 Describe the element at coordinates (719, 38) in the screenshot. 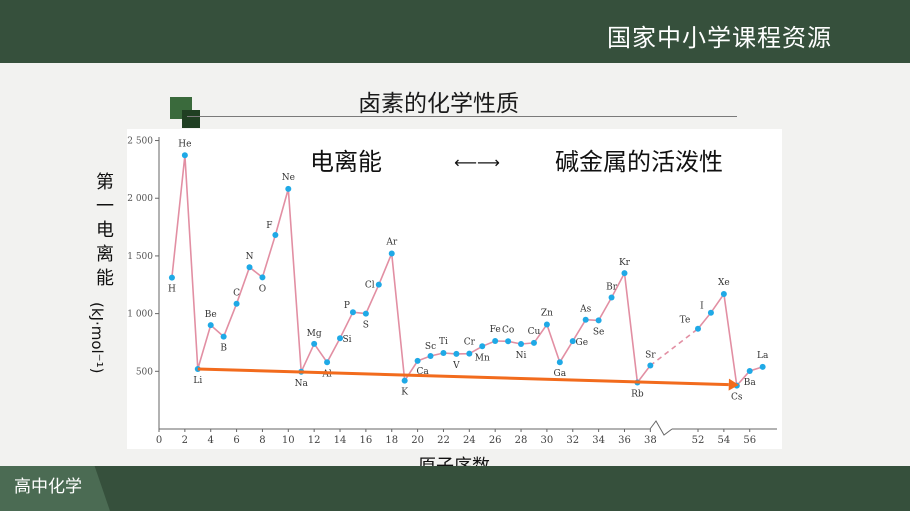

I see `brand-title: 国家中小学课程资源` at that location.